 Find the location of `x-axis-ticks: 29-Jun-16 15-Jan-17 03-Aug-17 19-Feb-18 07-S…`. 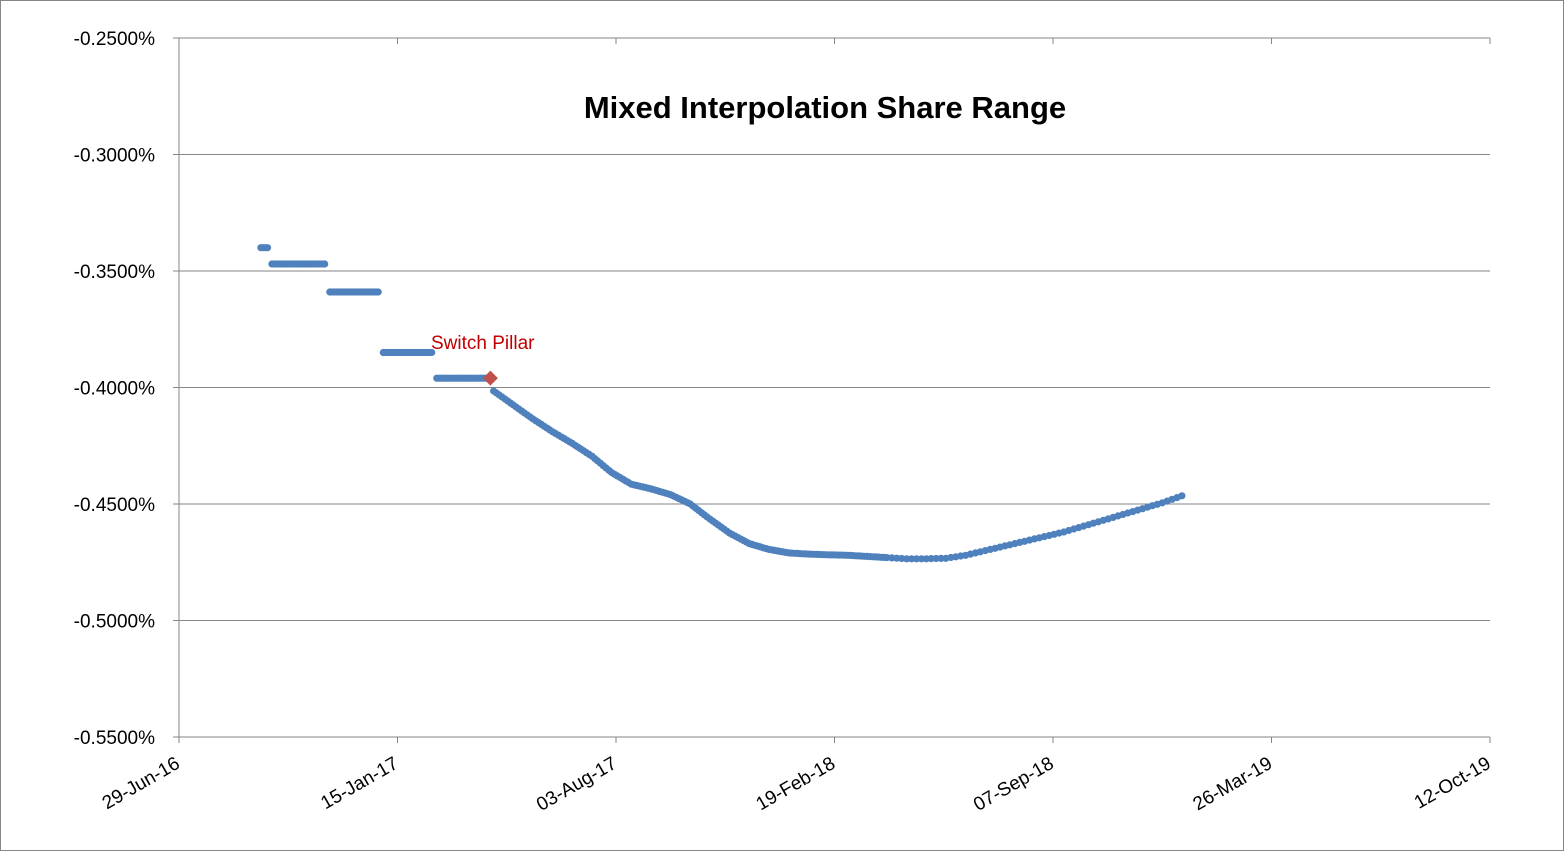

x-axis-ticks: 29-Jun-16 15-Jan-17 03-Aug-17 19-Feb-18 07-S… is located at coordinates (797, 784).